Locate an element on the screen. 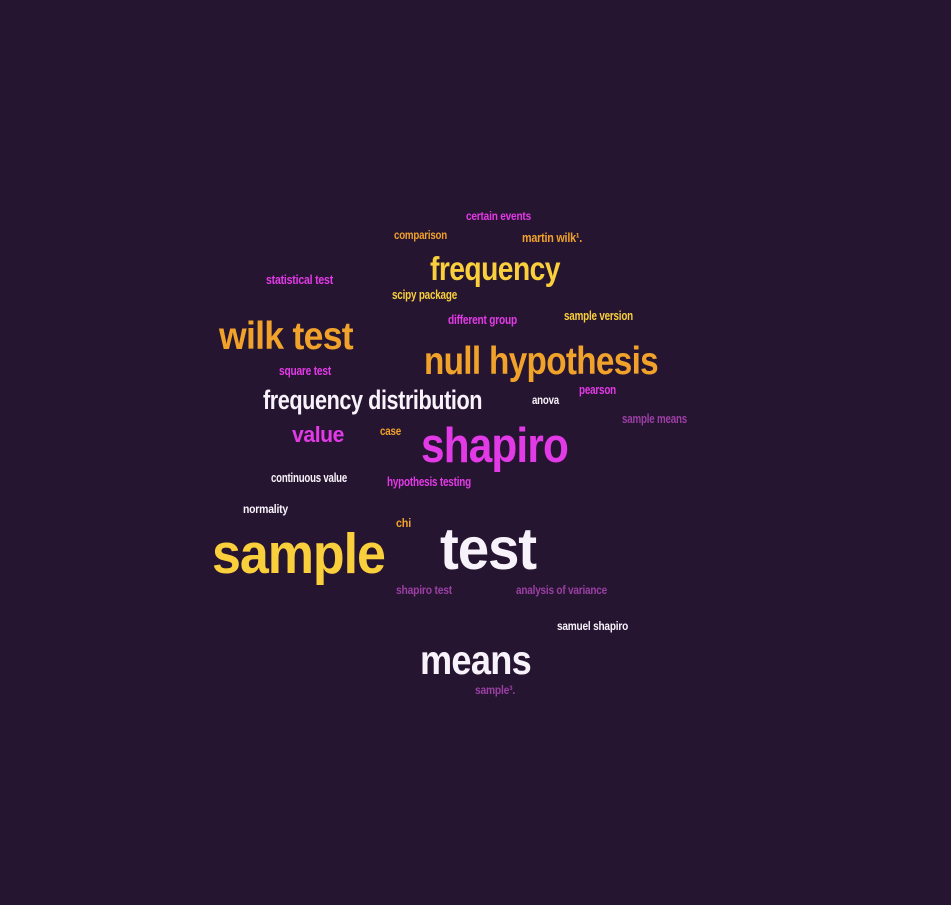 This screenshot has width=951, height=905. word: frequency is located at coordinates (495, 268).